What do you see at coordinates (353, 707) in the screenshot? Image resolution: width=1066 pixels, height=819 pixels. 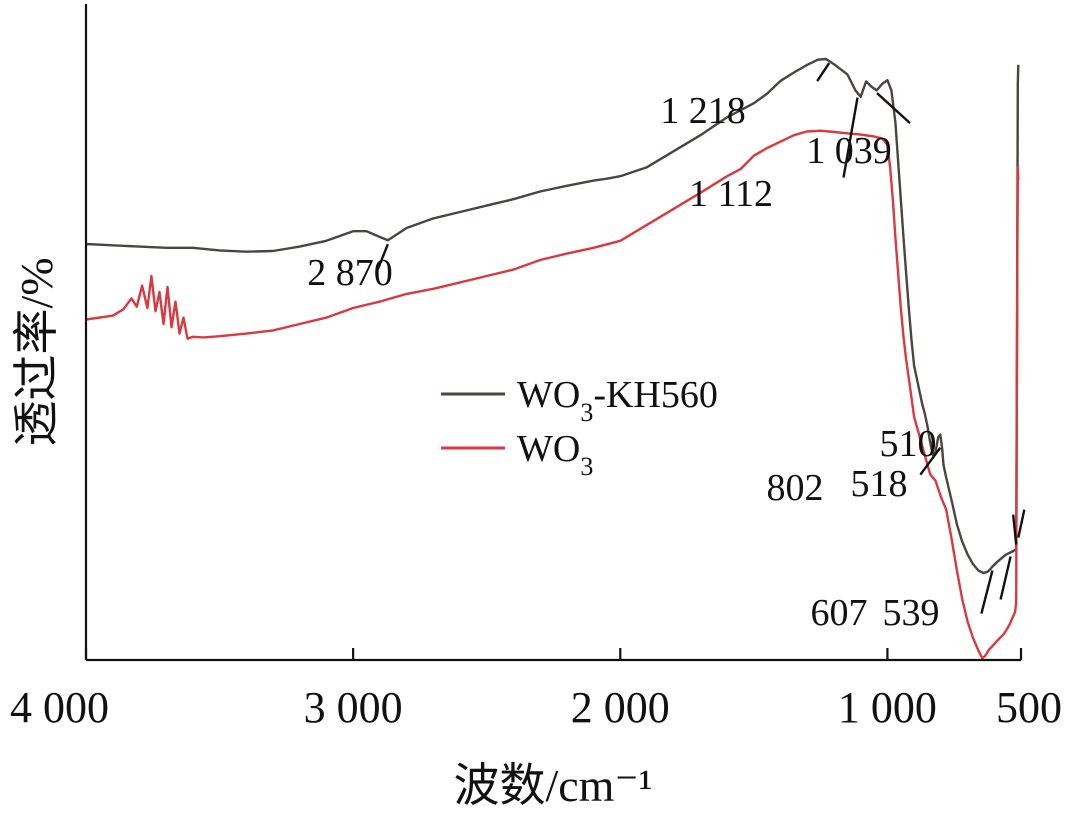 I see `x-tick-label: 3 000` at bounding box center [353, 707].